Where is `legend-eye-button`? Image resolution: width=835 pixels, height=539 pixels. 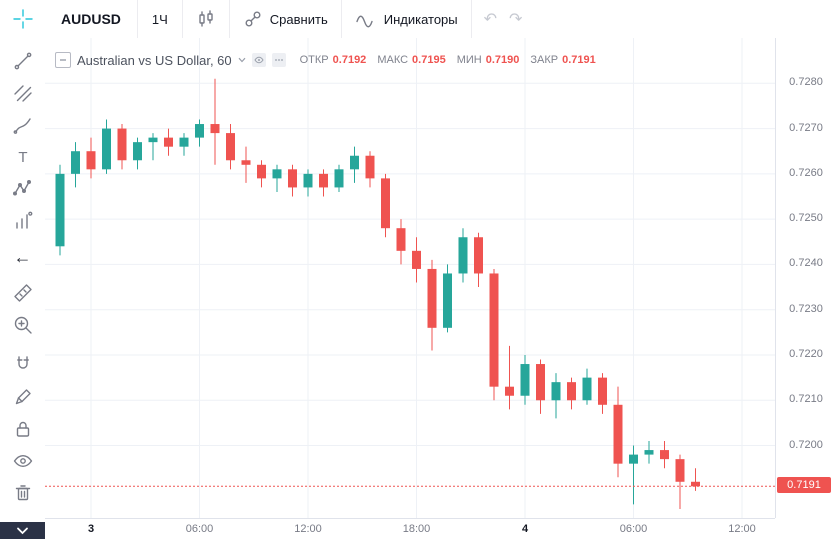
legend-eye-button is located at coordinates (258, 60).